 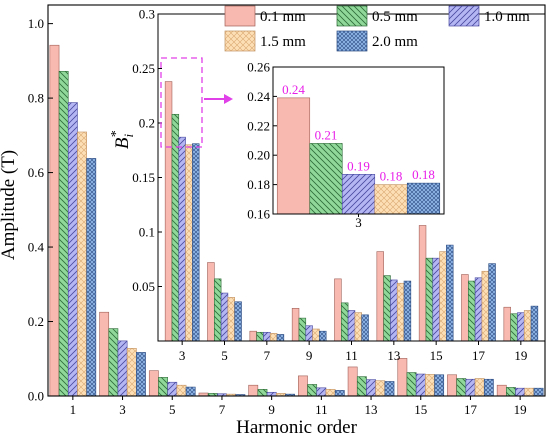 What do you see at coordinates (72, 249) in the screenshot?
I see `bar-main-1-1.0mm` at bounding box center [72, 249].